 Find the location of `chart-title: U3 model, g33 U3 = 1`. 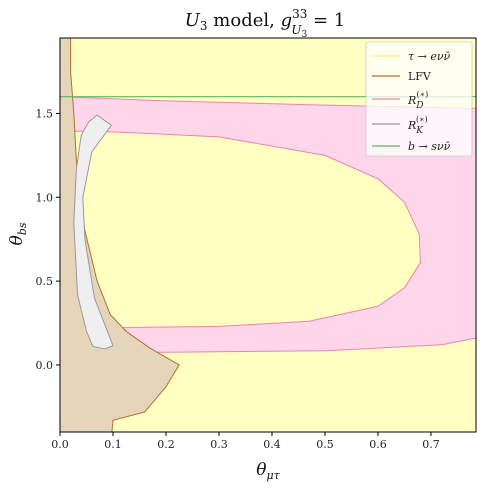

chart-title: U3 model, g33 U3 = 1 is located at coordinates (265, 23).